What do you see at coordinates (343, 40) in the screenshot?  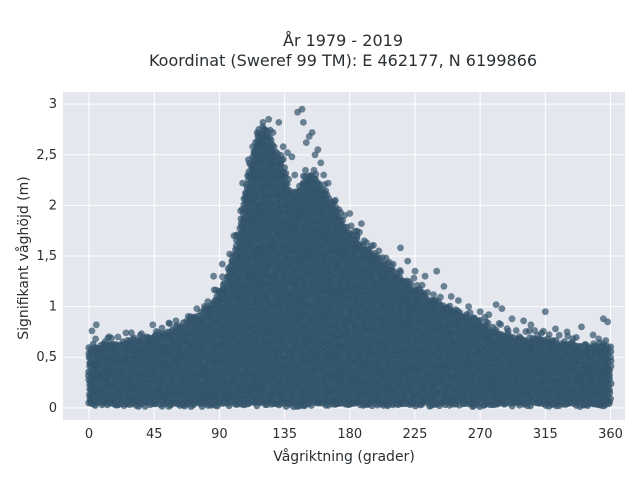 I see `chart-title-line-1: År 1979 - 2019` at bounding box center [343, 40].